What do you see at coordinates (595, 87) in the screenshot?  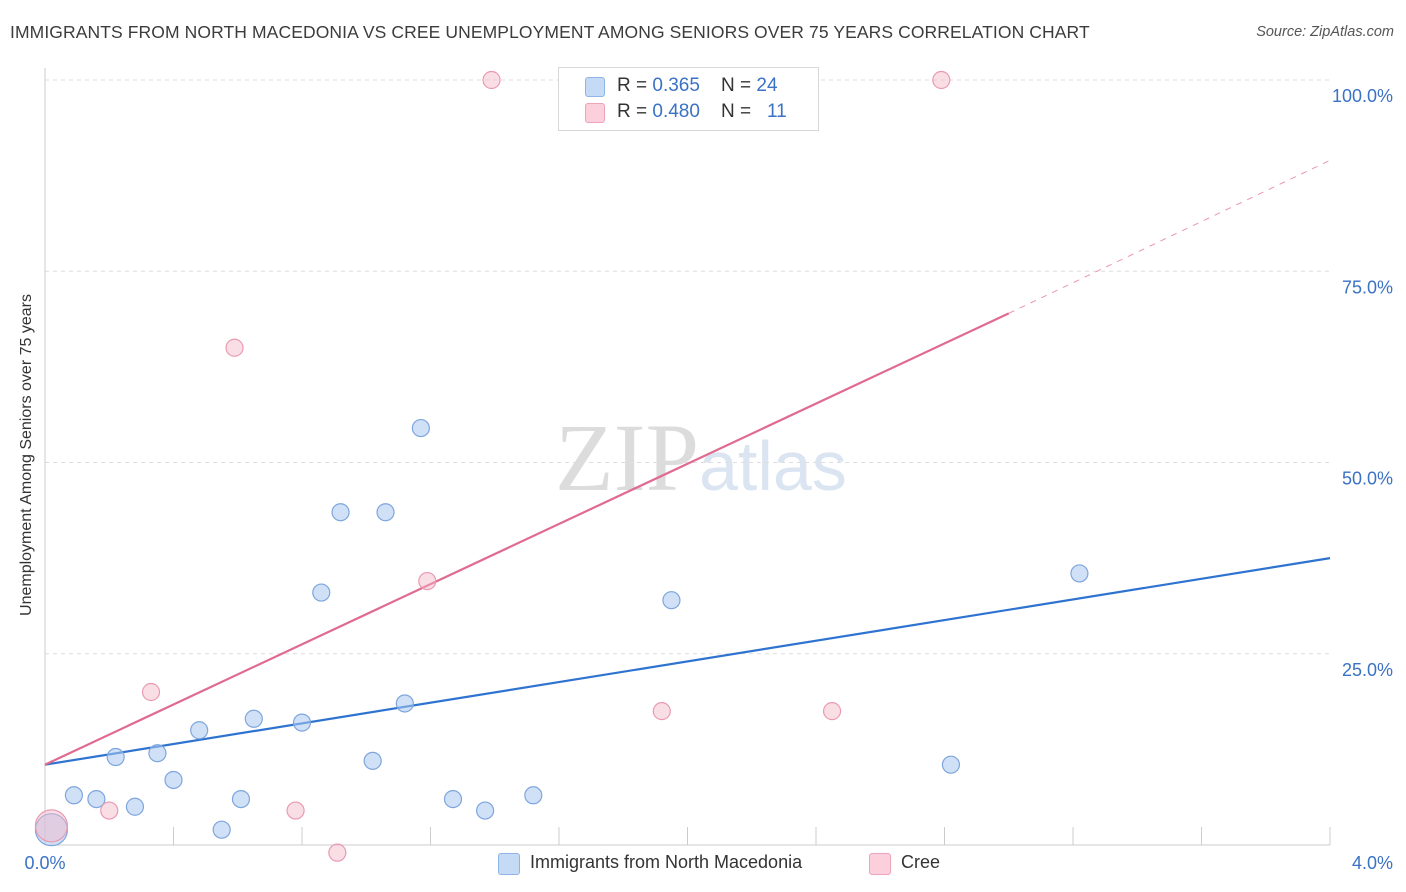 I see `legend-swatch-north-macedonia` at bounding box center [595, 87].